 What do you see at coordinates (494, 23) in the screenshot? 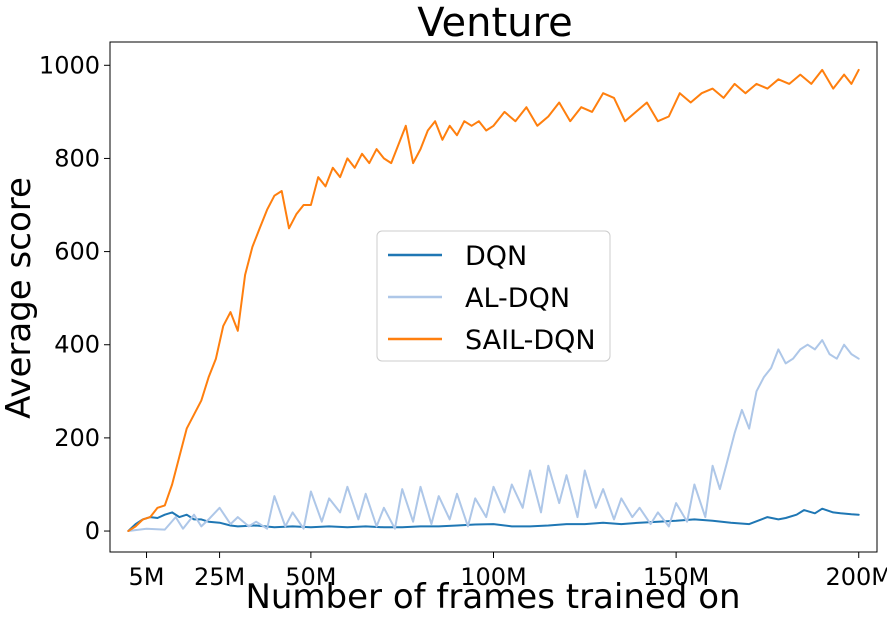
I see `chart-title: Venture` at bounding box center [494, 23].